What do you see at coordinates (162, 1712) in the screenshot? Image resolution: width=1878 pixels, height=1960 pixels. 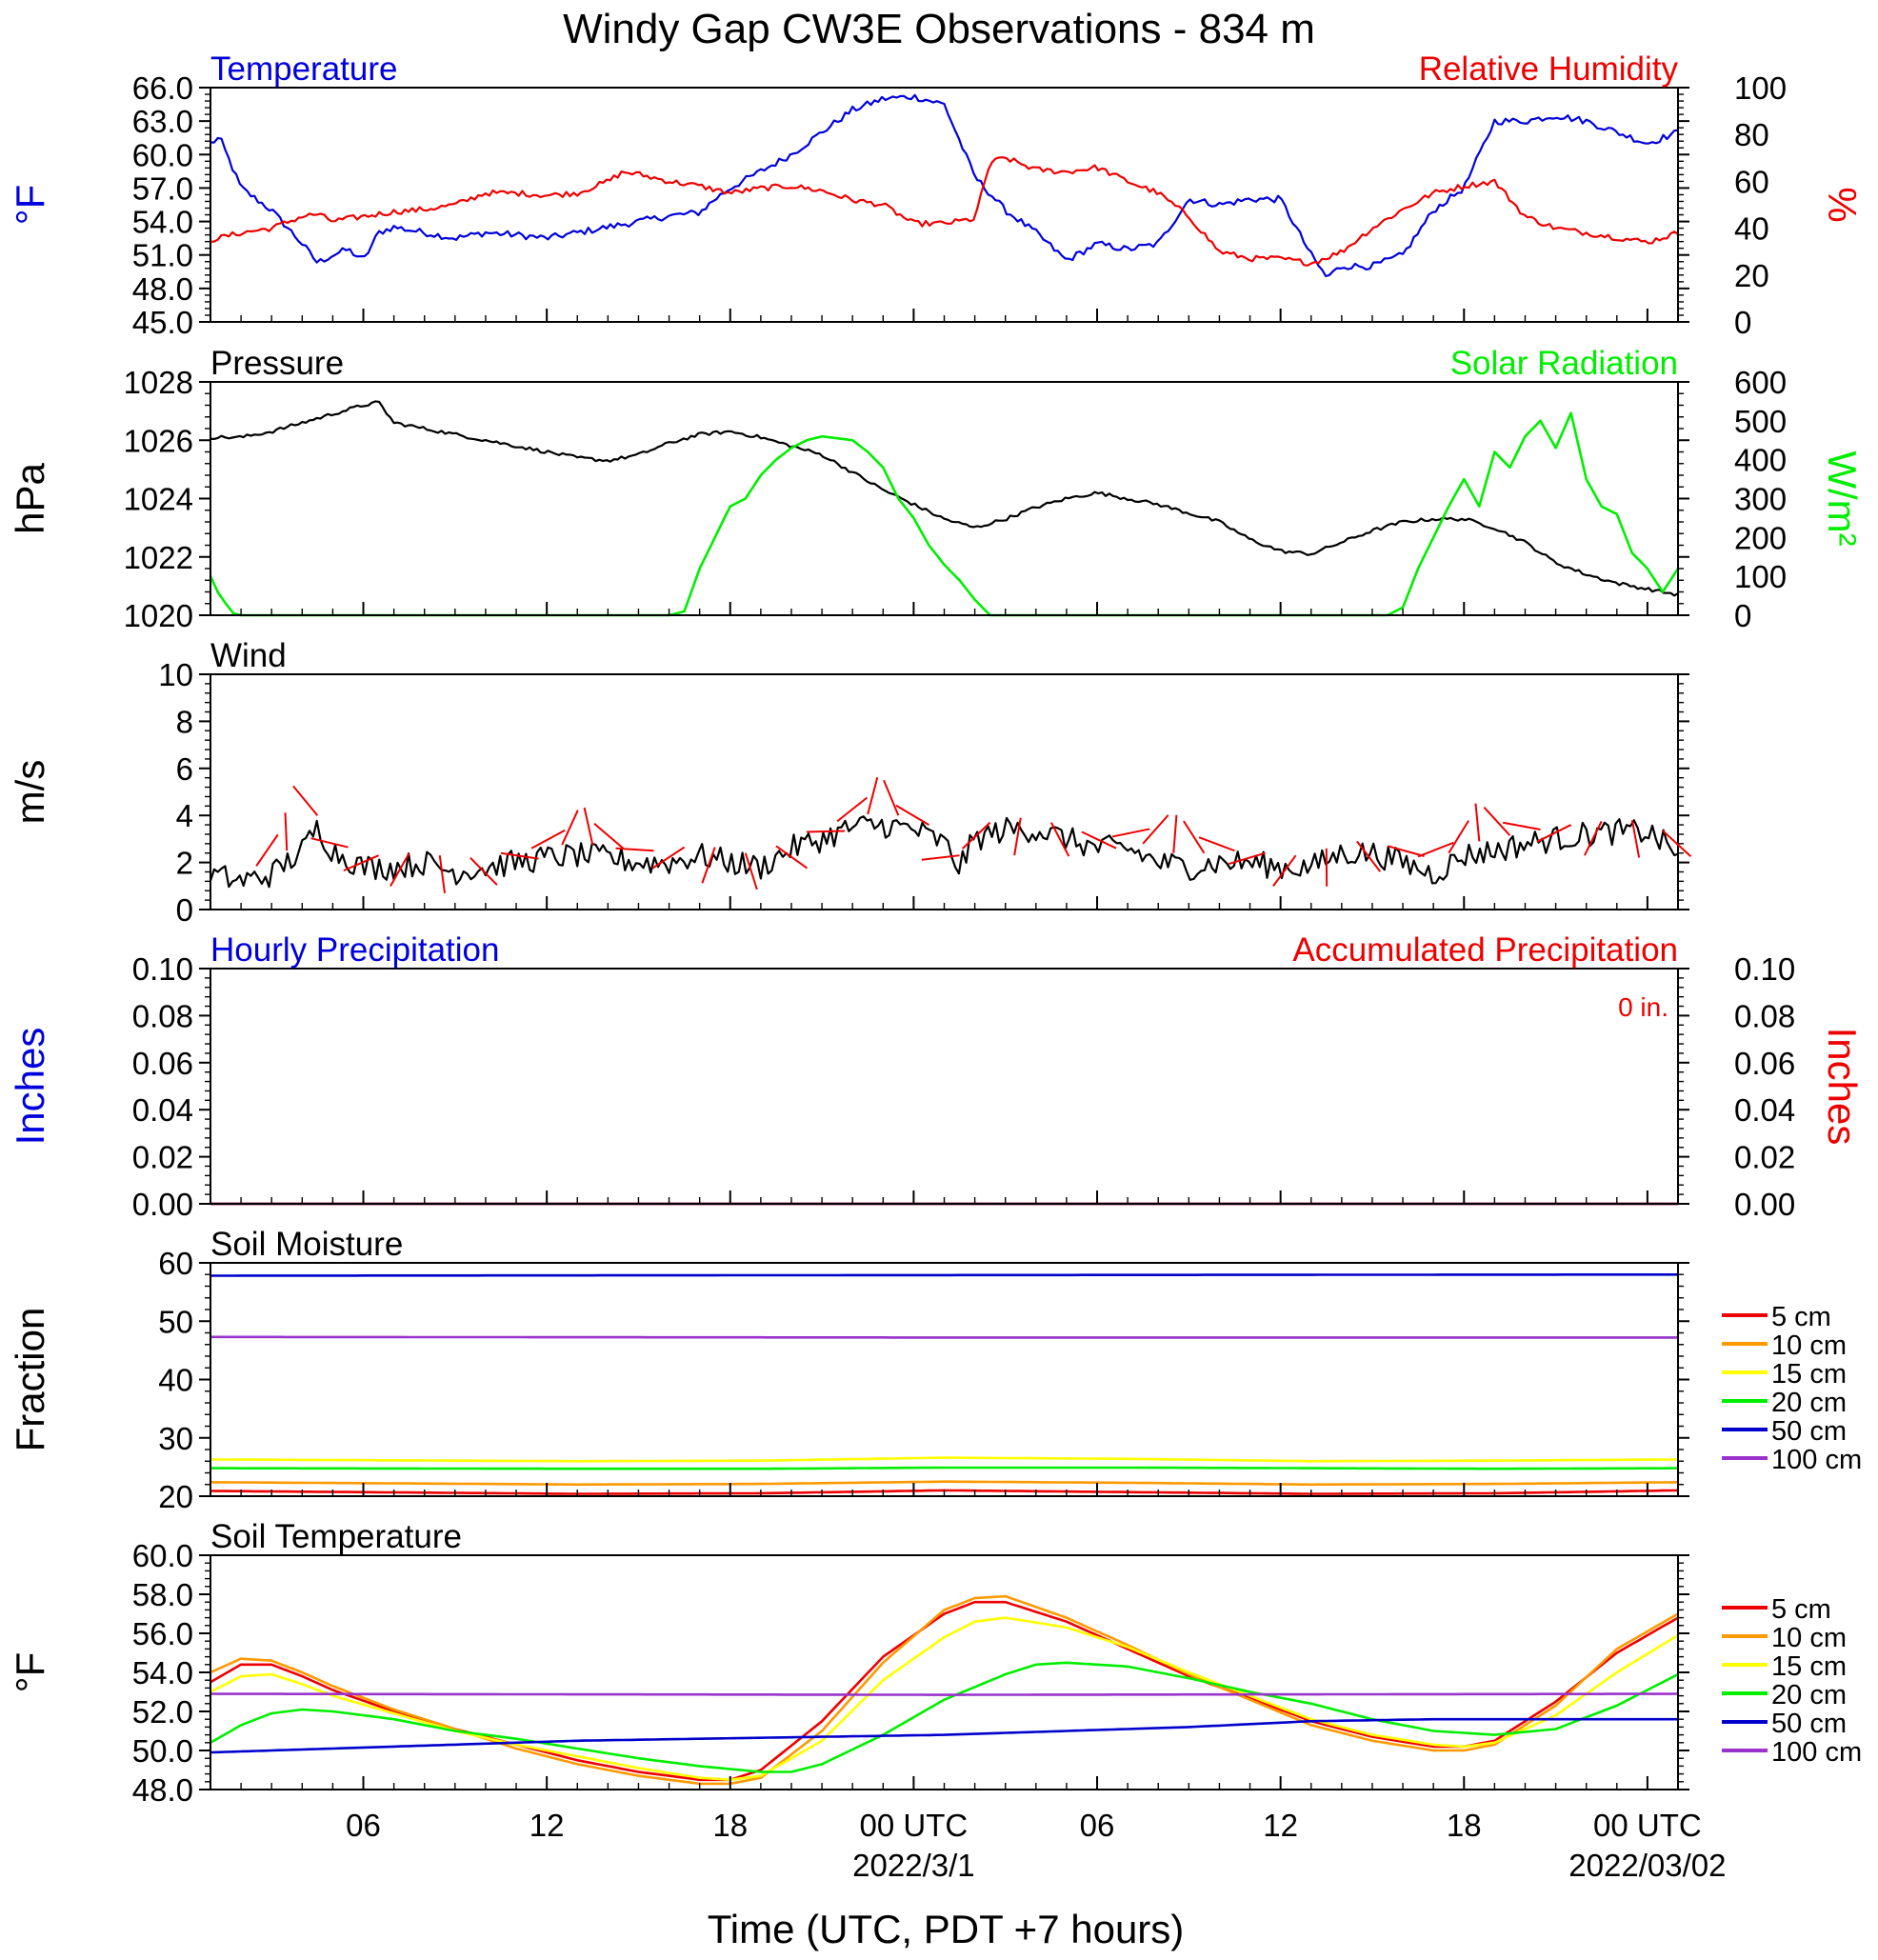 I see `left-tick-label: 52.0` at bounding box center [162, 1712].